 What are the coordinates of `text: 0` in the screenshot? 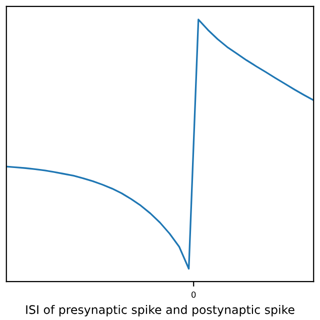 It's located at (194, 294).